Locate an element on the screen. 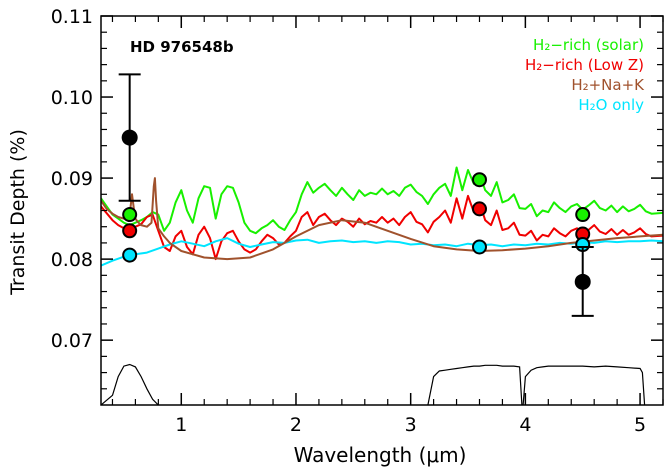 This screenshot has width=665, height=470. x-tick-label: 3 is located at coordinates (411, 425).